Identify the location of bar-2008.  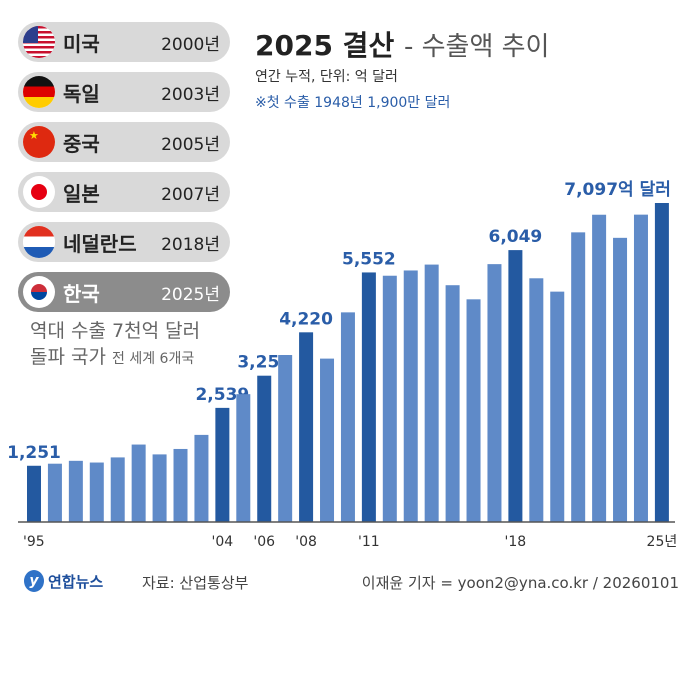
(306, 427).